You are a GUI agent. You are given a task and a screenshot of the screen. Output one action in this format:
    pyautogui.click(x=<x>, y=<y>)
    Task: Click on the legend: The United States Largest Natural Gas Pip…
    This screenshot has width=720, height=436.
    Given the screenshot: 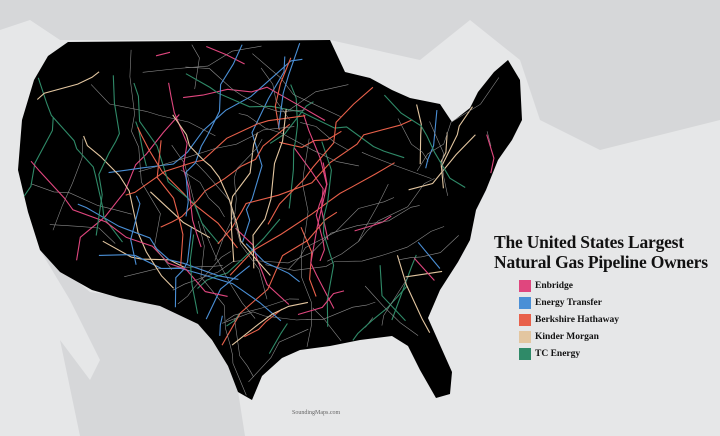 What is the action you would take?
    pyautogui.click(x=601, y=297)
    